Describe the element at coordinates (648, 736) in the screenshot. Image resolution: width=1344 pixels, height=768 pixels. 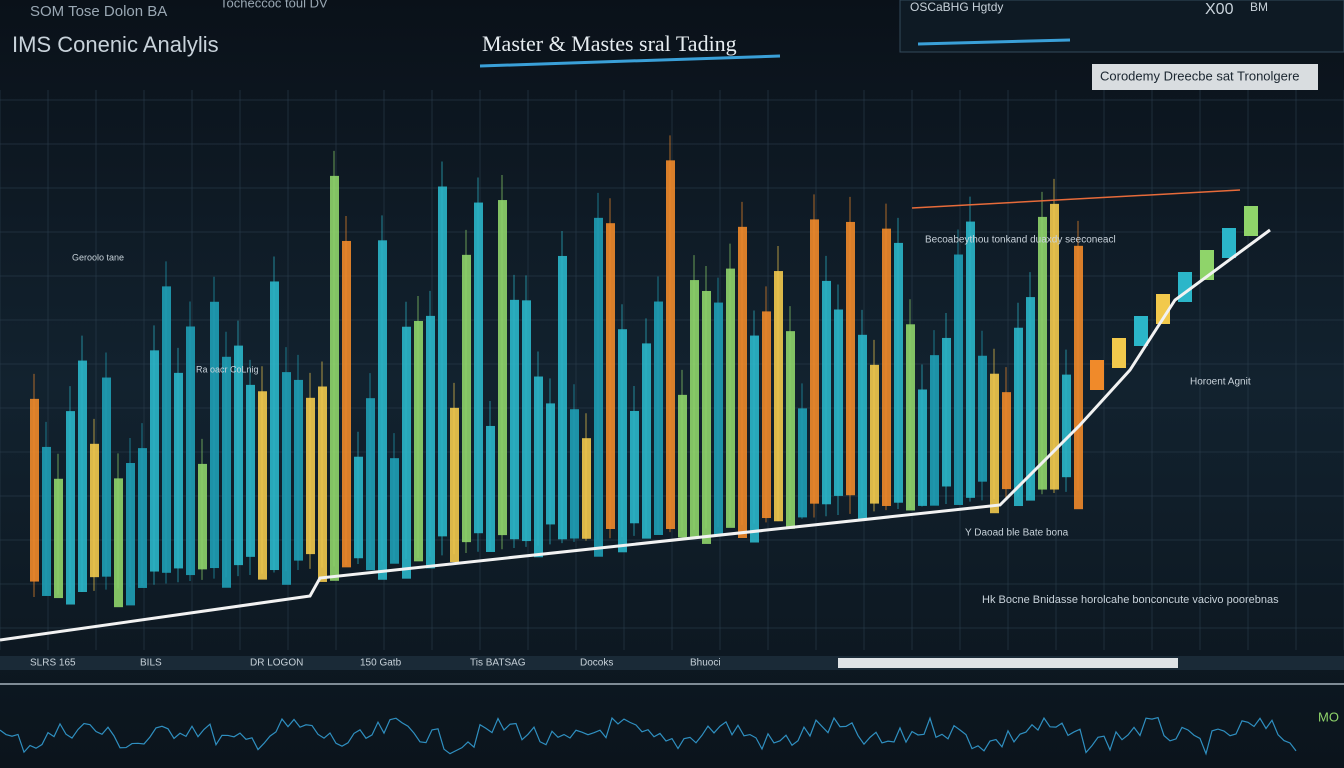
I see `mini-chart` at that location.